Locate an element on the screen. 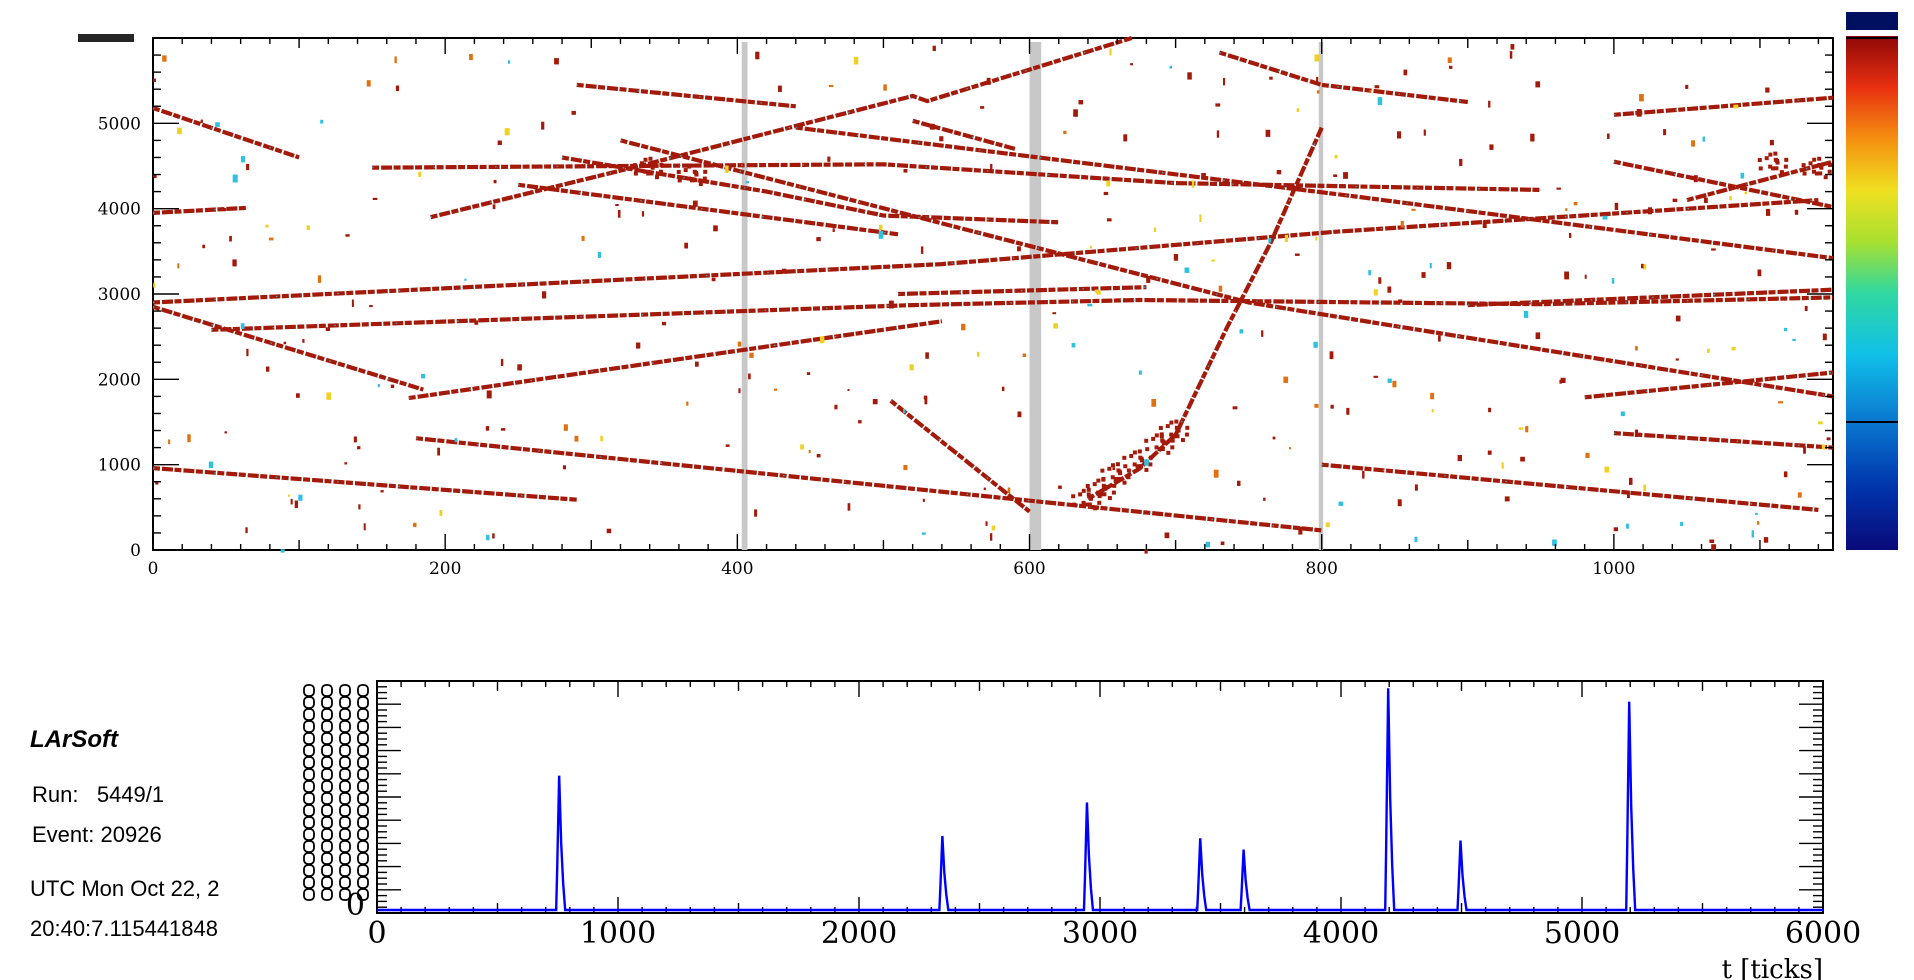 The image size is (1914, 980). x-tick-label: 800 is located at coordinates (1321, 569).